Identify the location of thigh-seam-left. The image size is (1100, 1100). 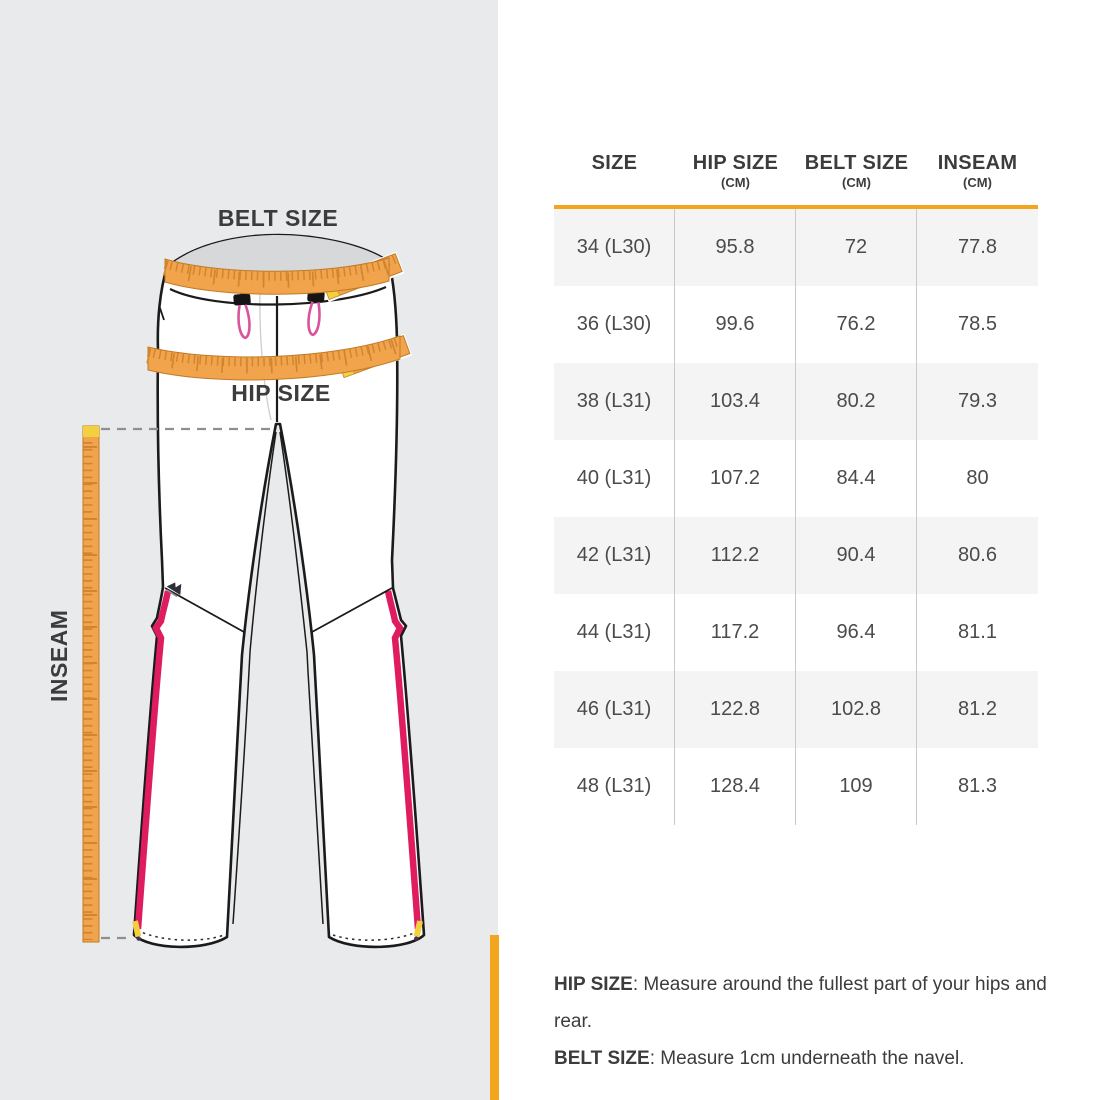
(204, 610).